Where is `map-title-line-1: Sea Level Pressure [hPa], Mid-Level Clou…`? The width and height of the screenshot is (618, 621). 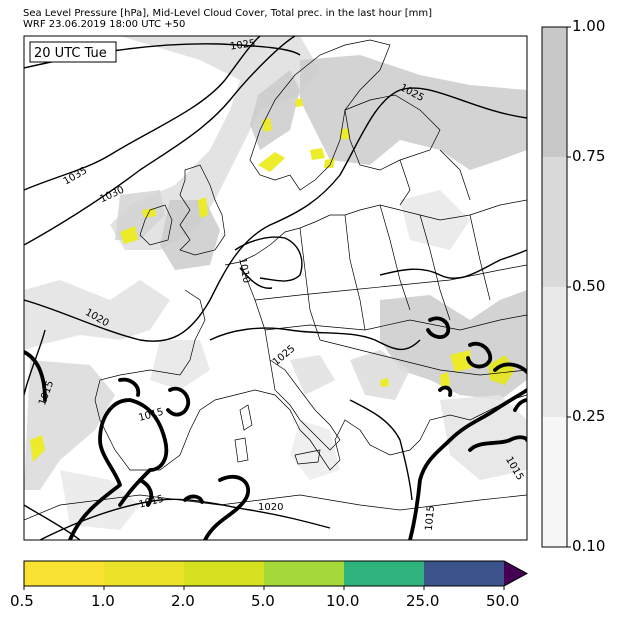 map-title-line-1: Sea Level Pressure [hPa], Mid-Level Clou… is located at coordinates (228, 13).